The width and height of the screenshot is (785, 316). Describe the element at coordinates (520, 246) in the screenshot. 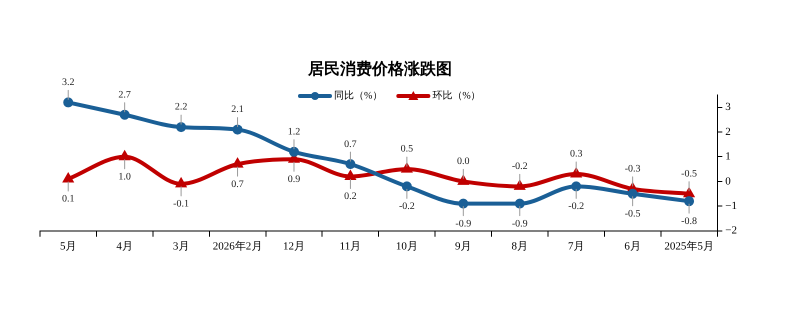

I see `x-tick-label: 8月` at that location.